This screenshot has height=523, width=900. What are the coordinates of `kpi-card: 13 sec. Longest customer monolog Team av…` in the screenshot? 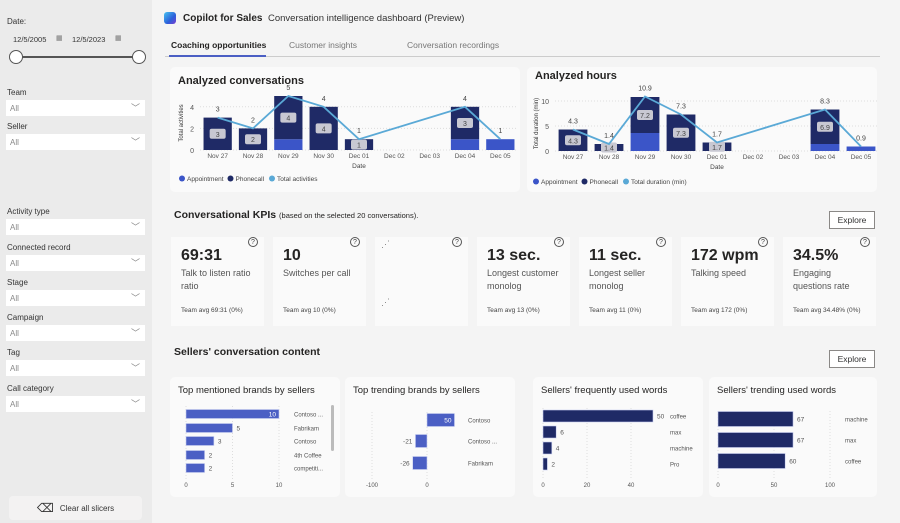 It's located at (523, 281).